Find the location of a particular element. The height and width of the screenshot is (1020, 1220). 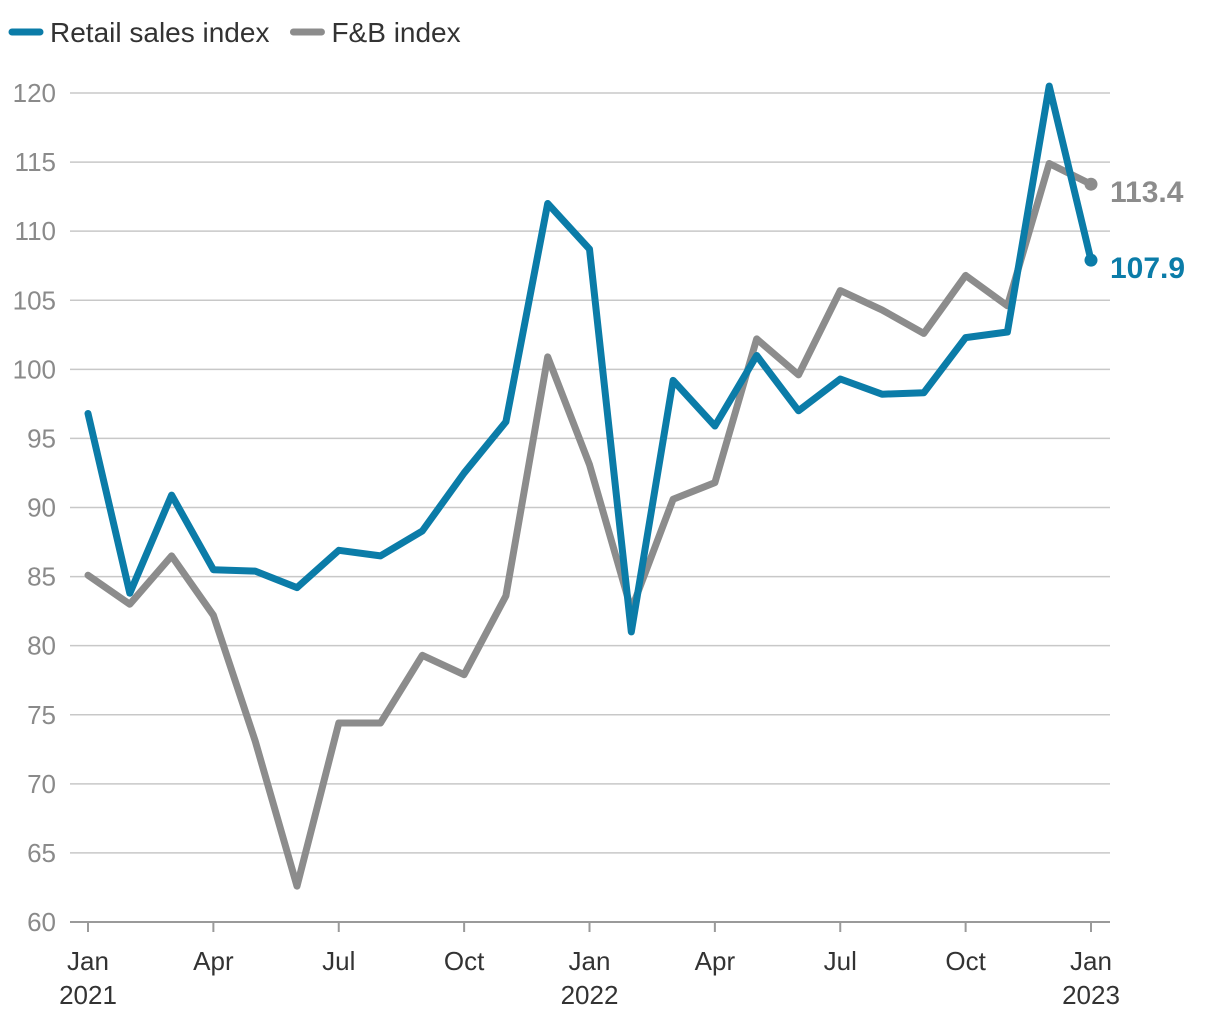

x-tick-year-label: 2022 is located at coordinates (590, 995).